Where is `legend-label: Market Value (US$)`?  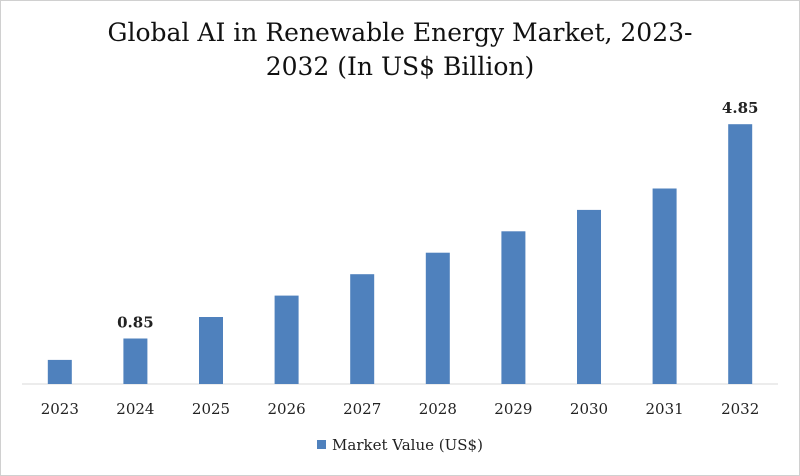
legend-label: Market Value (US$) is located at coordinates (407, 445).